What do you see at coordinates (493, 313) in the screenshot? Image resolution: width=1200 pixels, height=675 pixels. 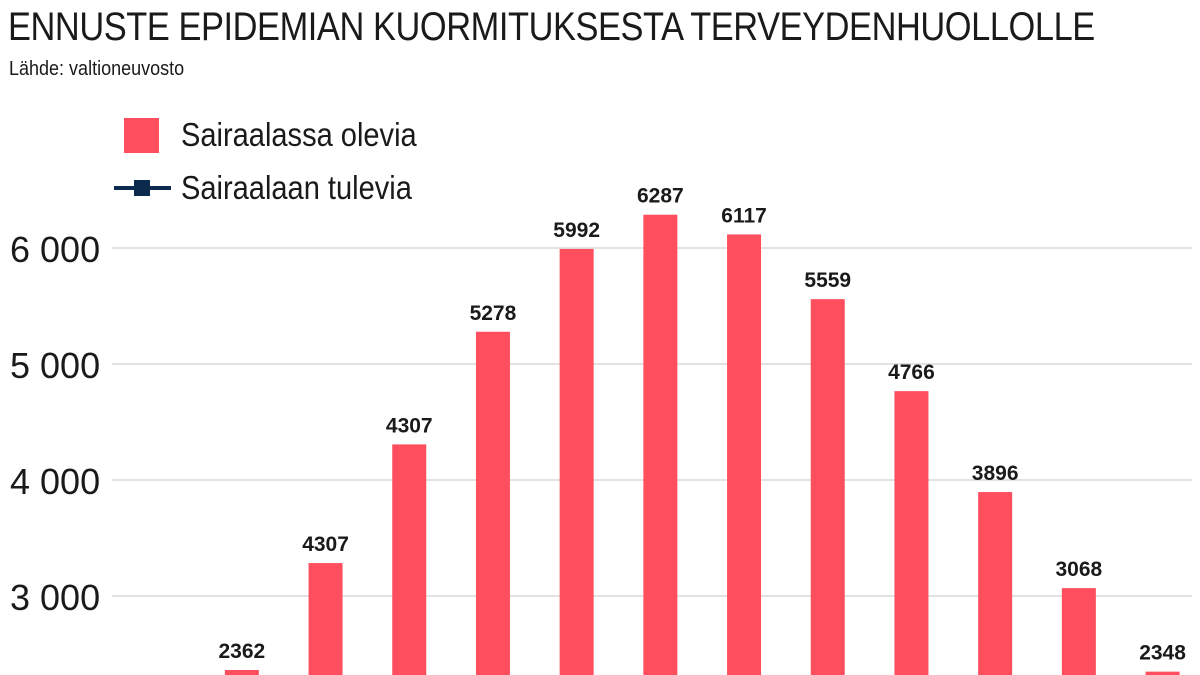 I see `data-label: 5278` at bounding box center [493, 313].